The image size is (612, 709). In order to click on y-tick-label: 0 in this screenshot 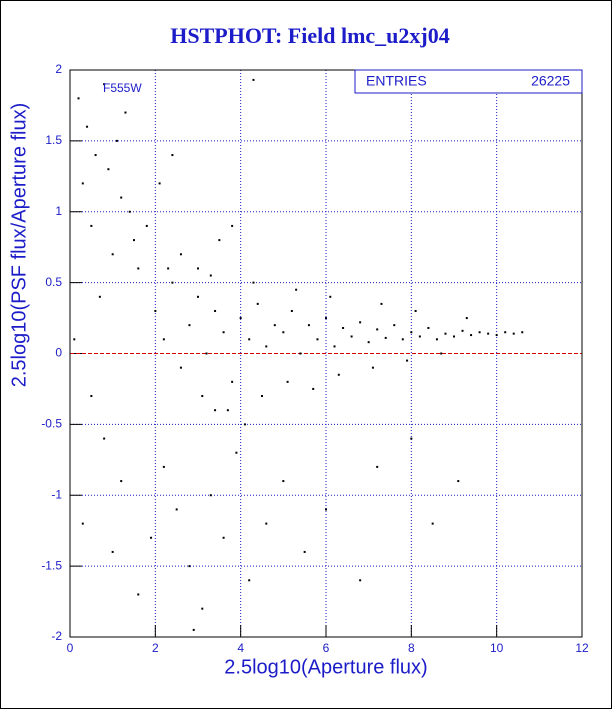, I will do `click(58, 353)`.